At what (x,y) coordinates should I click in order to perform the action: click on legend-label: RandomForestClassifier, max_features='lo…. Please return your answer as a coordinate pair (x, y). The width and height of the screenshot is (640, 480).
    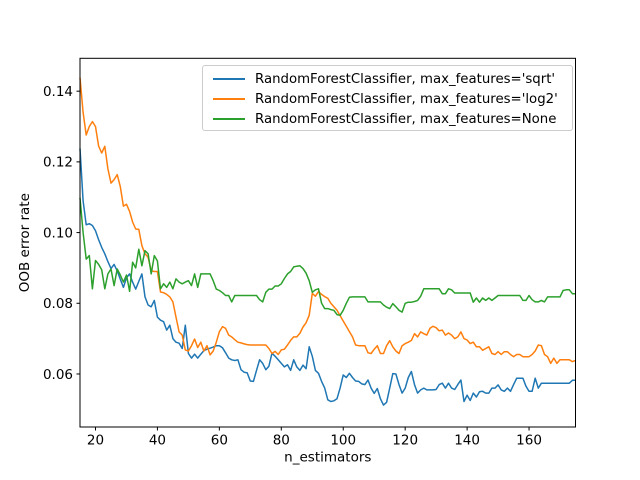
    Looking at the image, I should click on (406, 99).